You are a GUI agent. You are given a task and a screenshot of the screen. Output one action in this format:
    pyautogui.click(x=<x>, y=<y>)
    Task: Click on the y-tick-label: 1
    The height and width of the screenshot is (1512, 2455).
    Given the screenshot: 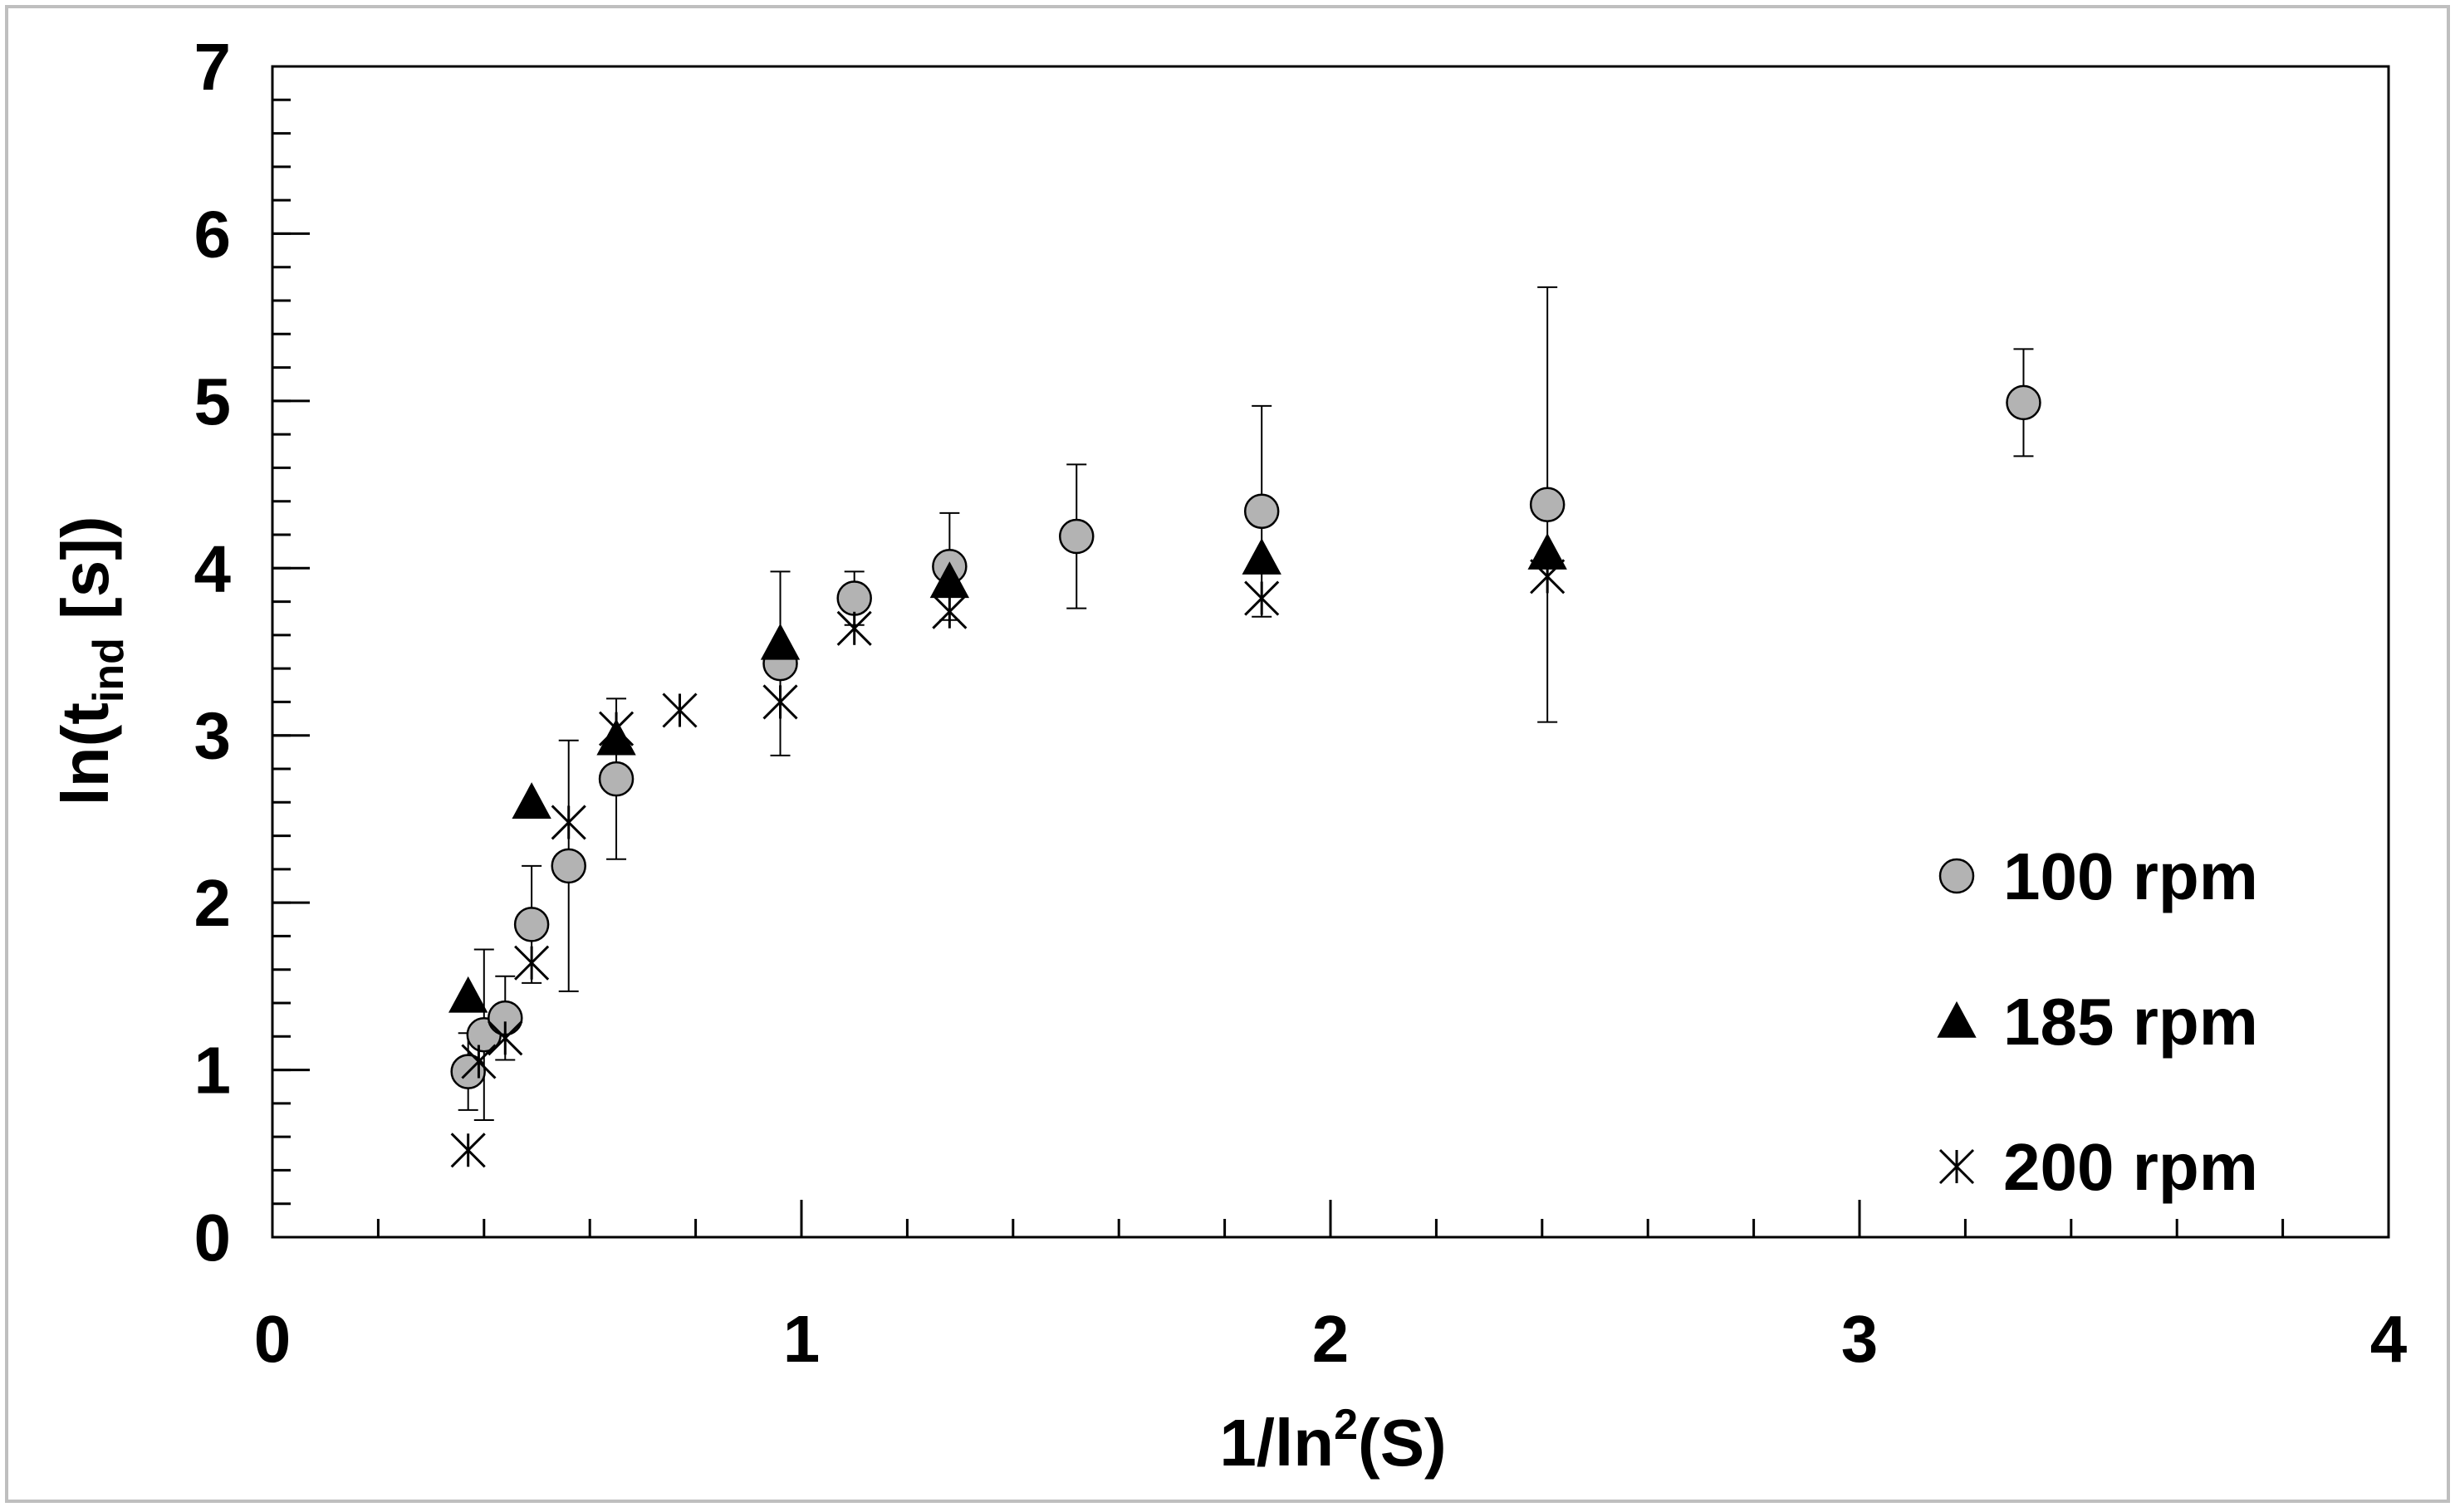 What is the action you would take?
    pyautogui.click(x=213, y=1071)
    